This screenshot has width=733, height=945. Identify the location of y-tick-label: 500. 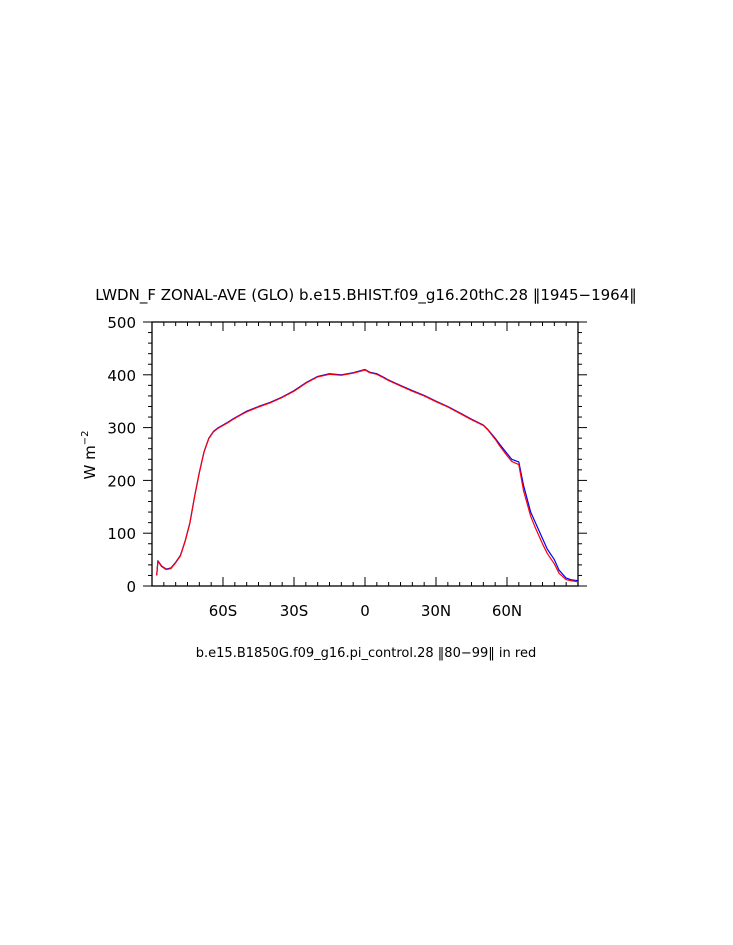
(121, 323).